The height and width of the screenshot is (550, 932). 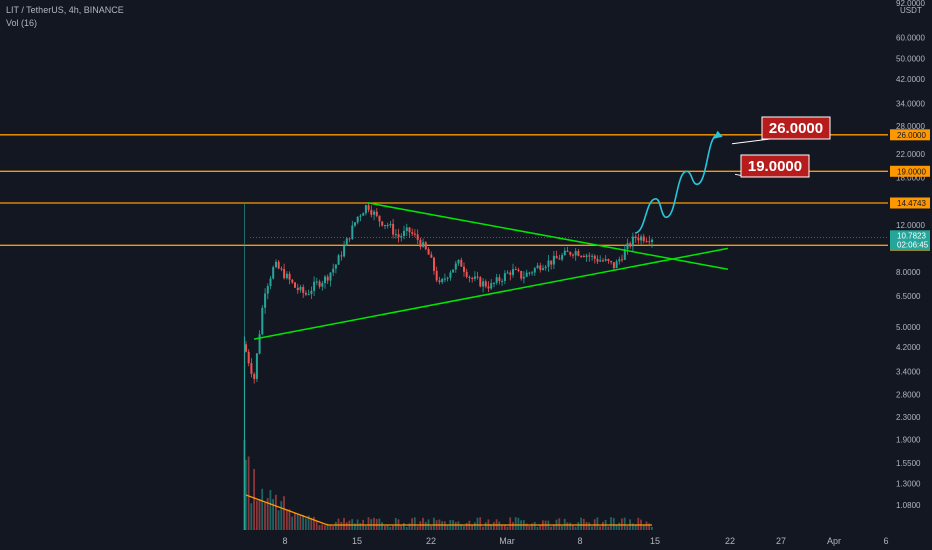 I want to click on trendlines, so click(x=491, y=271).